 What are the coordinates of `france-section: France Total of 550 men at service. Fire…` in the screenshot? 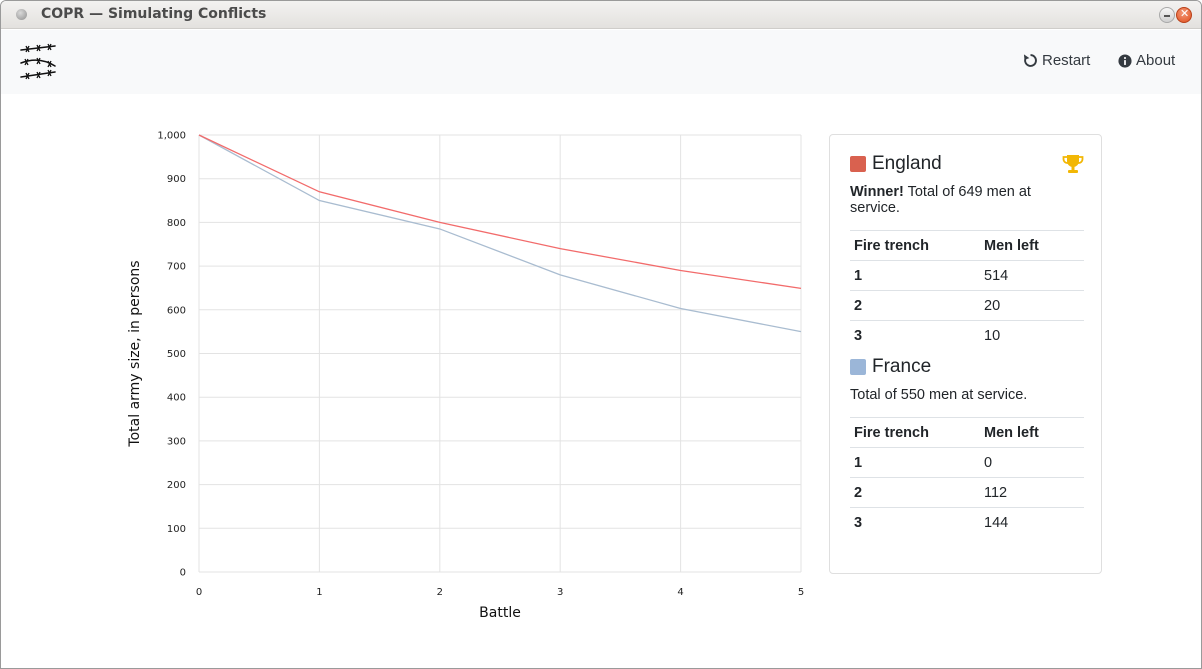 It's located at (967, 446).